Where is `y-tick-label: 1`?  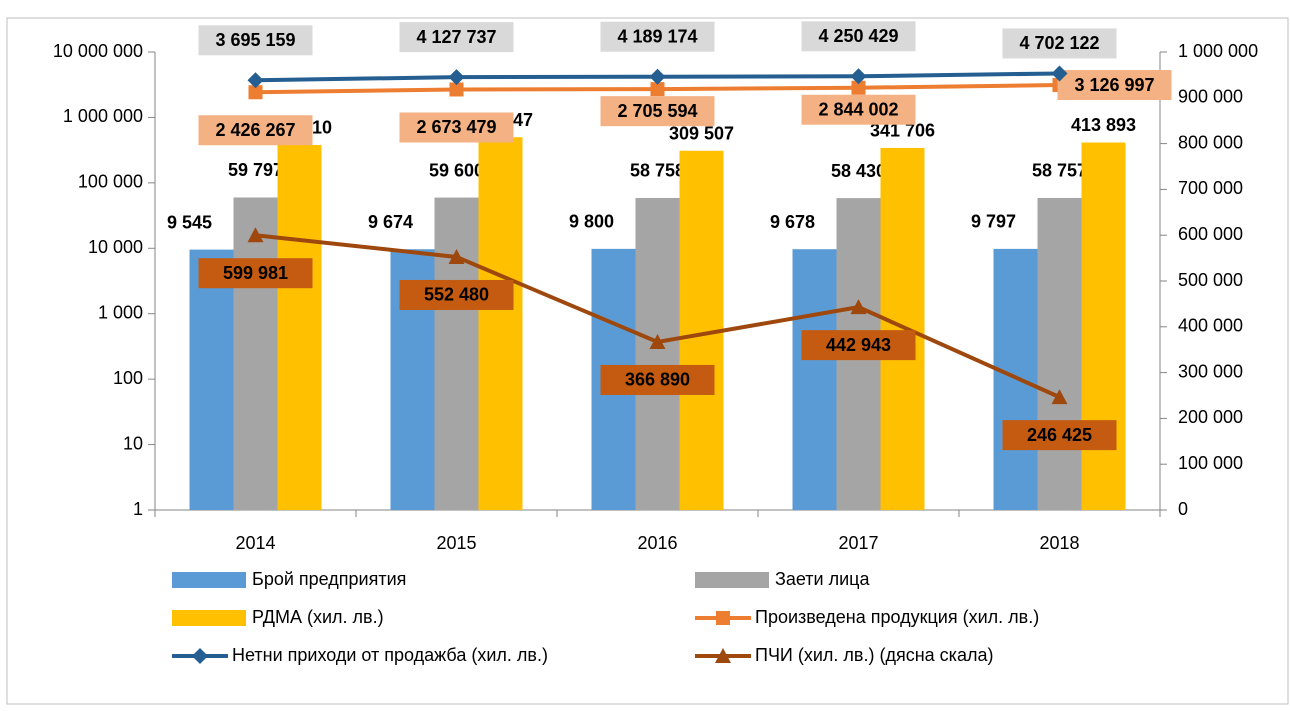
y-tick-label: 1 is located at coordinates (138, 509).